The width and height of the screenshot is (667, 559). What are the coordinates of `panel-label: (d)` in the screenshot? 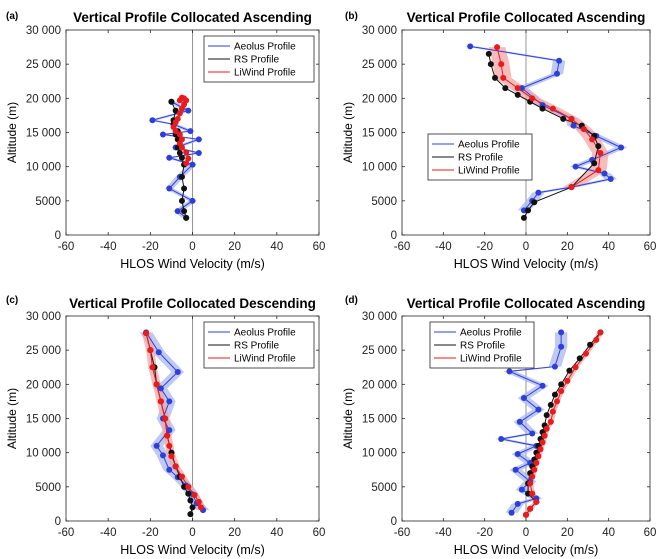 It's located at (351, 300).